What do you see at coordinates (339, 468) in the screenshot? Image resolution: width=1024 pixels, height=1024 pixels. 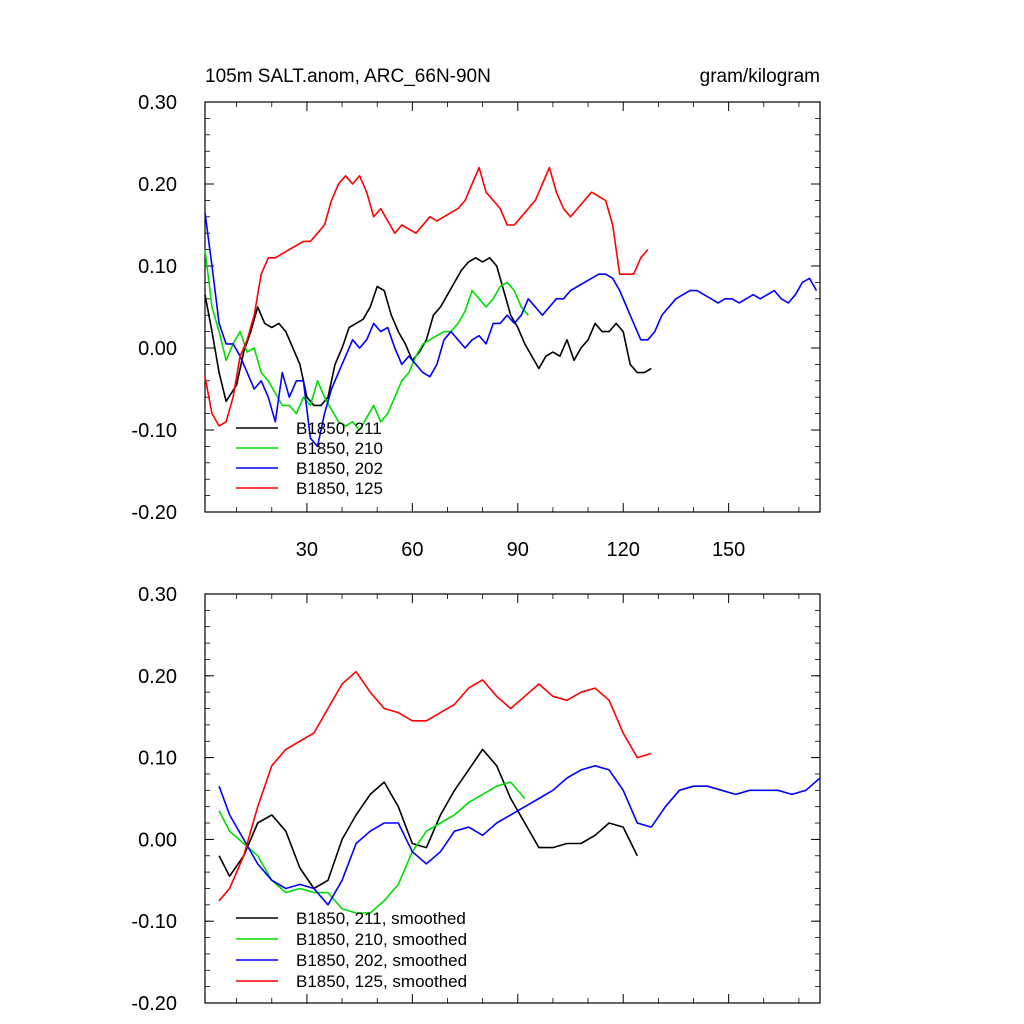 I see `legend-label: B1850, 202` at bounding box center [339, 468].